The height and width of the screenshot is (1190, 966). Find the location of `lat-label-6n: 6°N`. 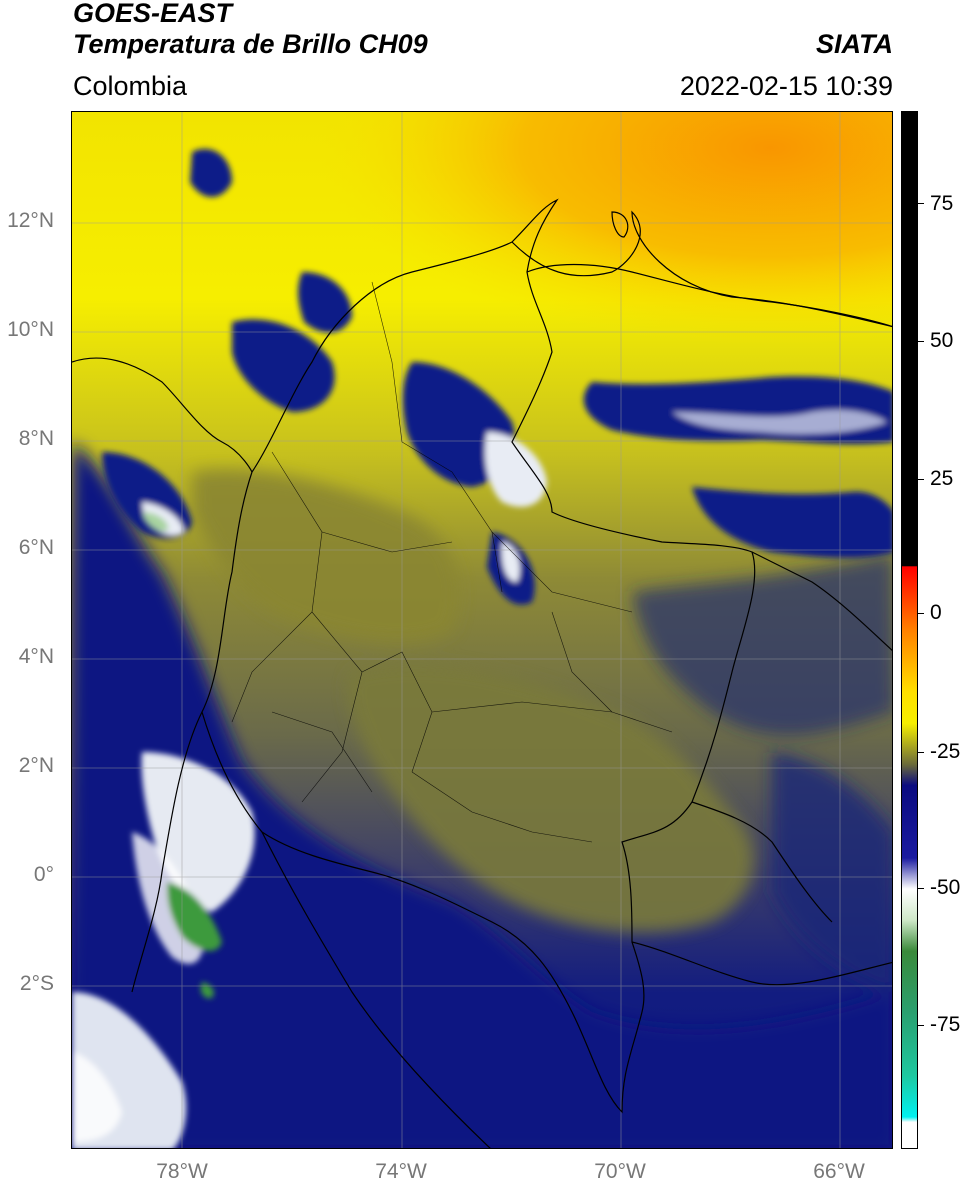

lat-label-6n: 6°N is located at coordinates (36, 547).